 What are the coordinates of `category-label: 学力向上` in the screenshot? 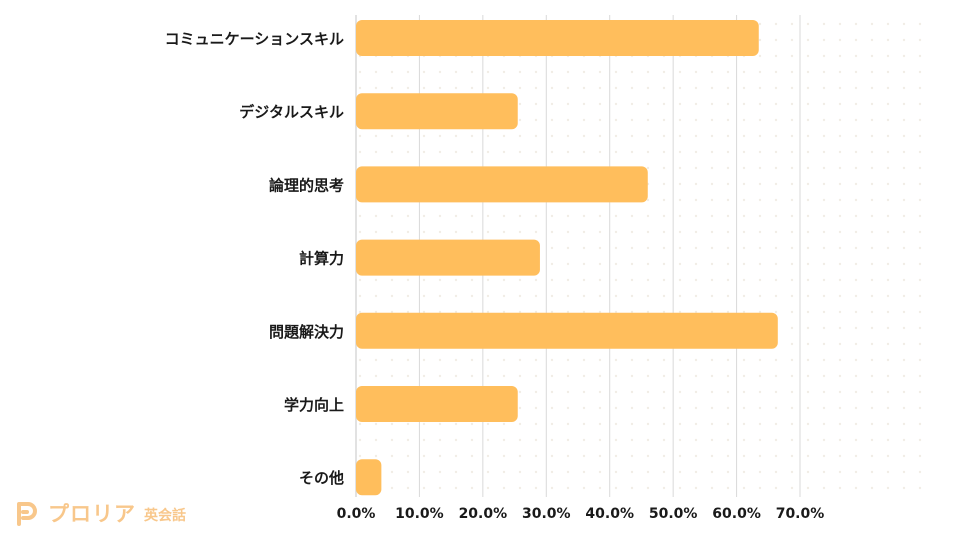 It's located at (314, 405).